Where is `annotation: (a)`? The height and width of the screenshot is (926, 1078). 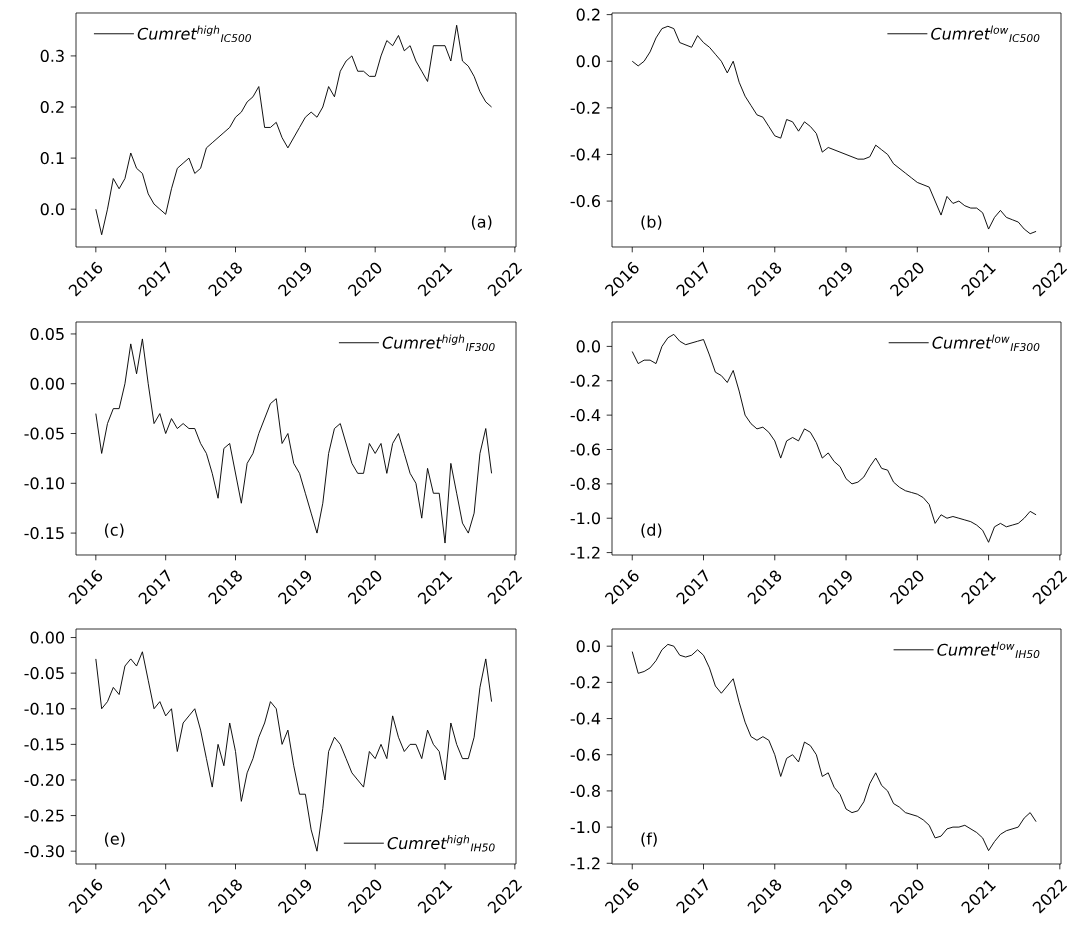 annotation: (a) is located at coordinates (481, 222).